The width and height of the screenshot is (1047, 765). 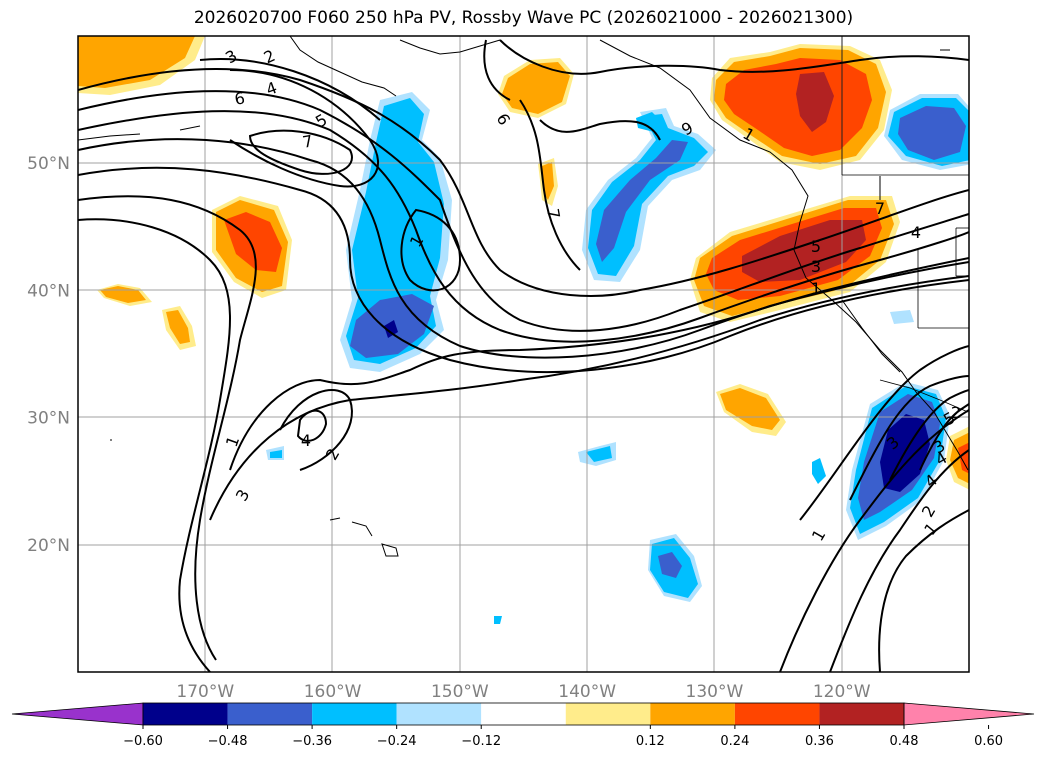 I want to click on contour-label: 1, so click(x=816, y=288).